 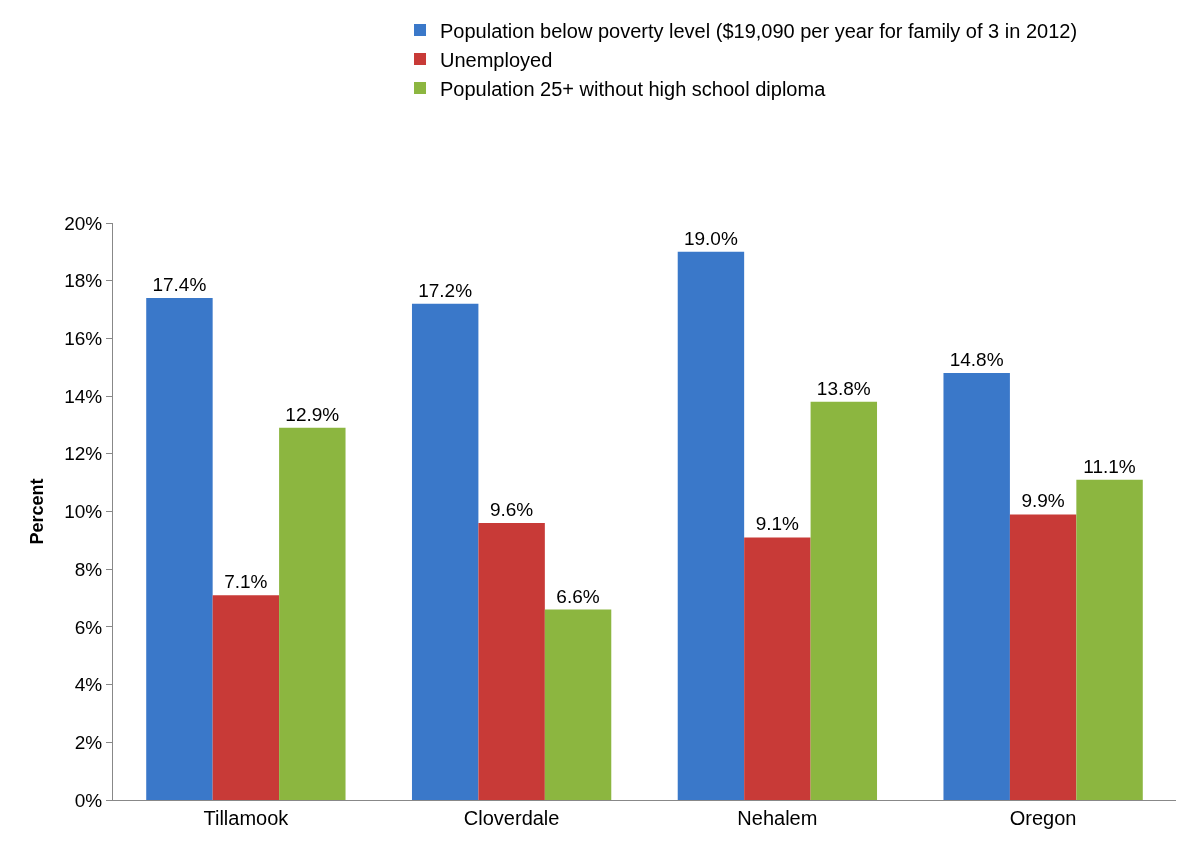 What do you see at coordinates (843, 388) in the screenshot?
I see `data-label: 13.8%` at bounding box center [843, 388].